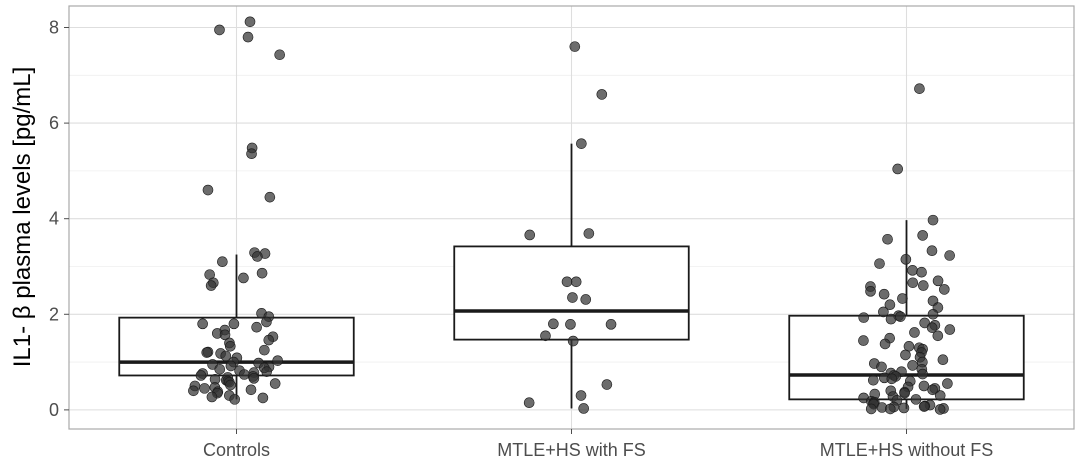 The image size is (1084, 463). What do you see at coordinates (54, 410) in the screenshot?
I see `y-tick-label: 0` at bounding box center [54, 410].